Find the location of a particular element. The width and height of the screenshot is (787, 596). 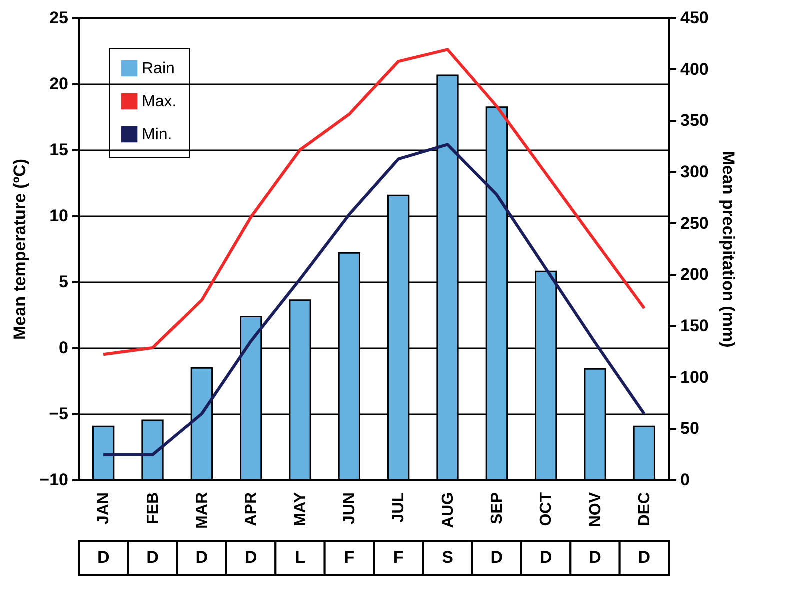

y-tick-label: 20 is located at coordinates (59, 84).